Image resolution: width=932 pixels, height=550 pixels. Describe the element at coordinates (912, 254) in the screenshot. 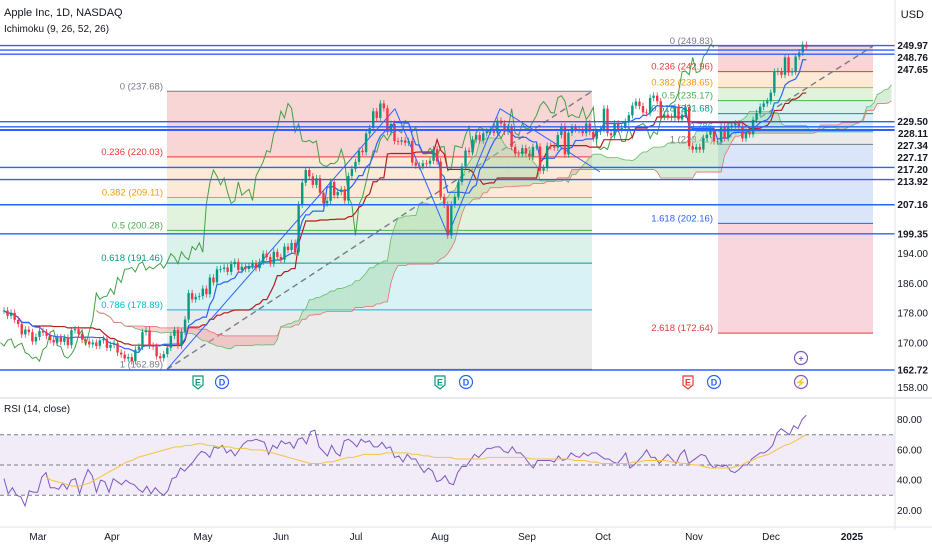

I see `price-axis-label: 194.00` at that location.